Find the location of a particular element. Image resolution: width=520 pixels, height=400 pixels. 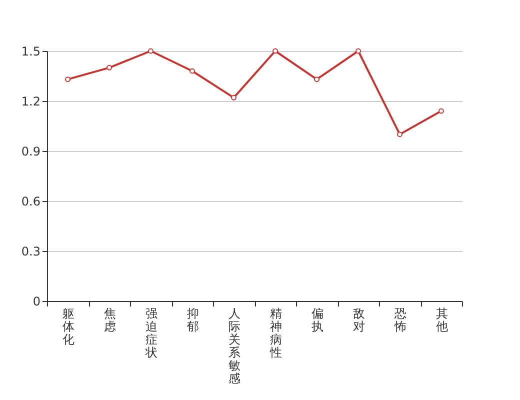

y-tick-label: 0.6 is located at coordinates (30, 201).